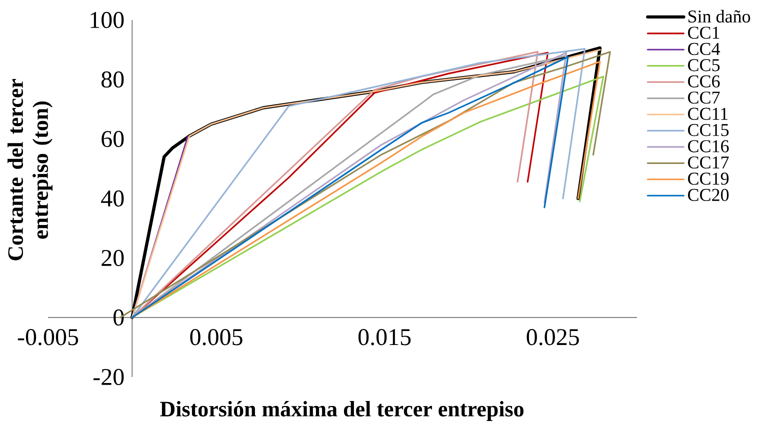 The width and height of the screenshot is (757, 433). Describe the element at coordinates (30, 169) in the screenshot. I see `y-axis-title: Cortante del tercer entrepiso (ton)` at that location.